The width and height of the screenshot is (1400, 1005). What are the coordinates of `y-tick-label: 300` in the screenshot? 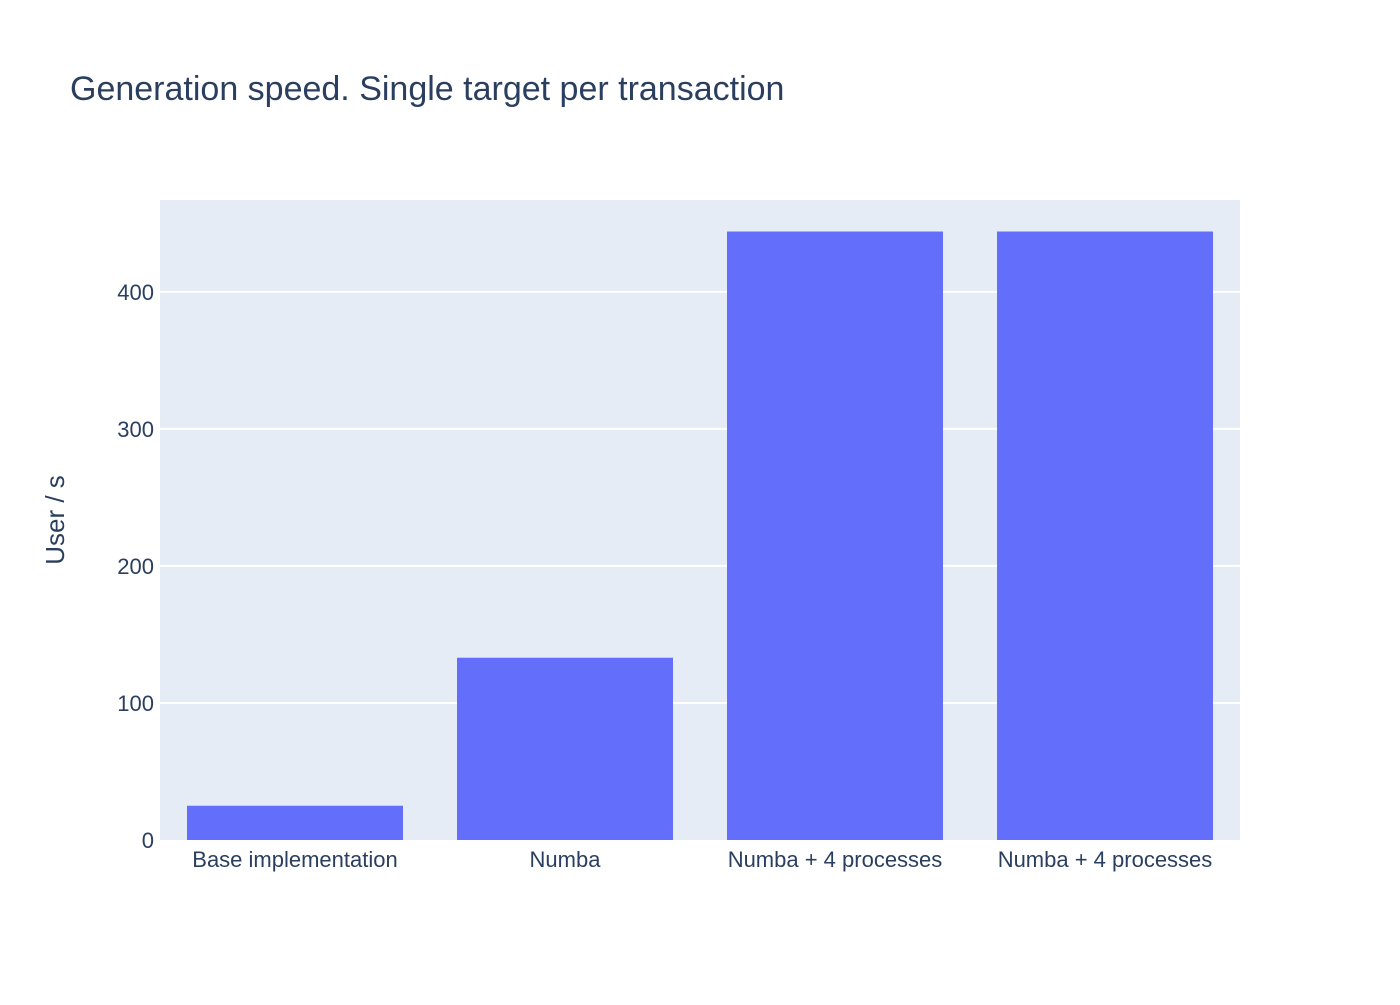 It's located at (135, 429).